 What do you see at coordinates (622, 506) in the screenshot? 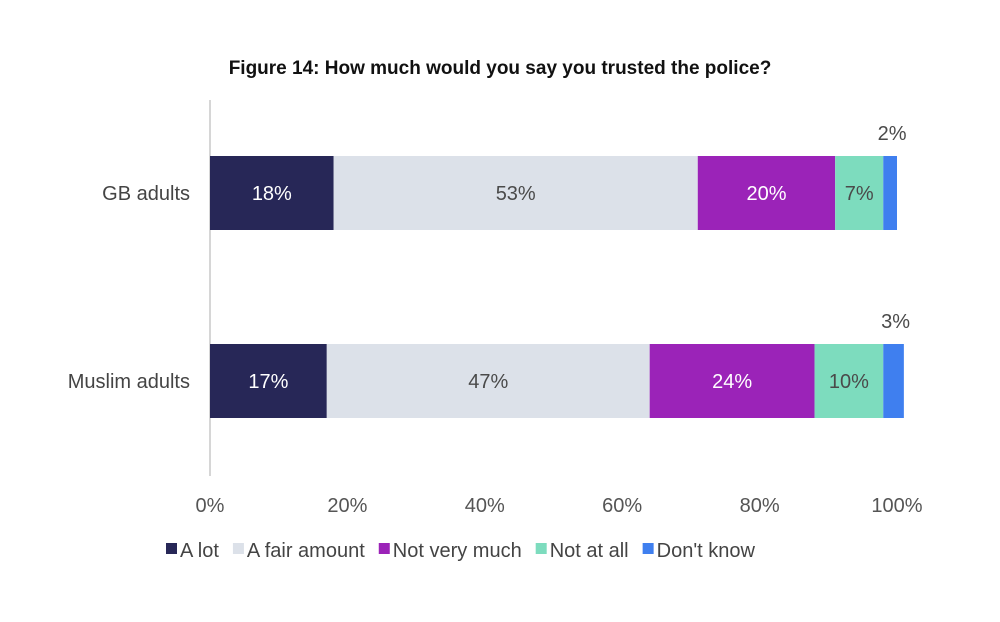
I see `x-tick-label: 60%` at bounding box center [622, 506].